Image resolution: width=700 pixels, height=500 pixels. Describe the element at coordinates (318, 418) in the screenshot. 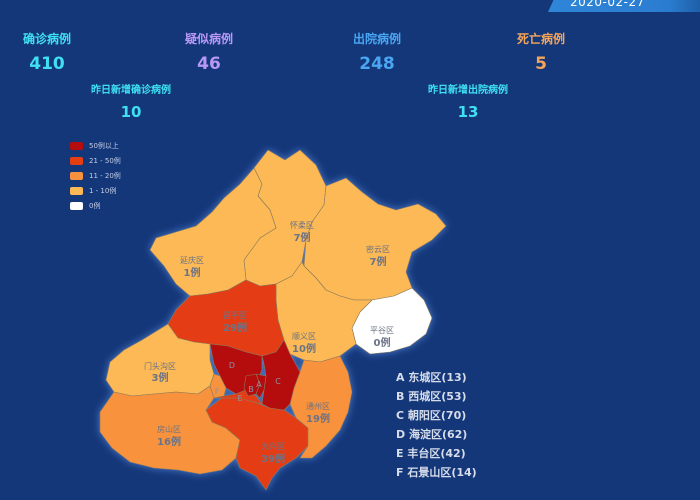

I see `region-value-tongzhou: 19例` at that location.